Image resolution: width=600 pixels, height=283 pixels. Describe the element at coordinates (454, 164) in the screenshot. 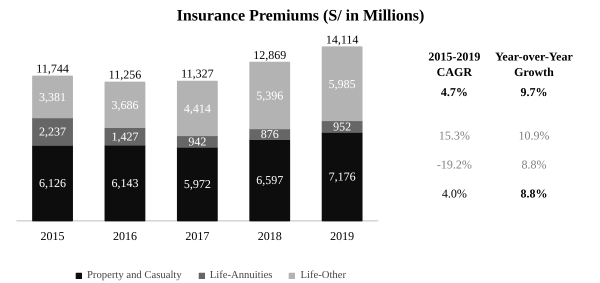

I see `text: -19.2%` at that location.